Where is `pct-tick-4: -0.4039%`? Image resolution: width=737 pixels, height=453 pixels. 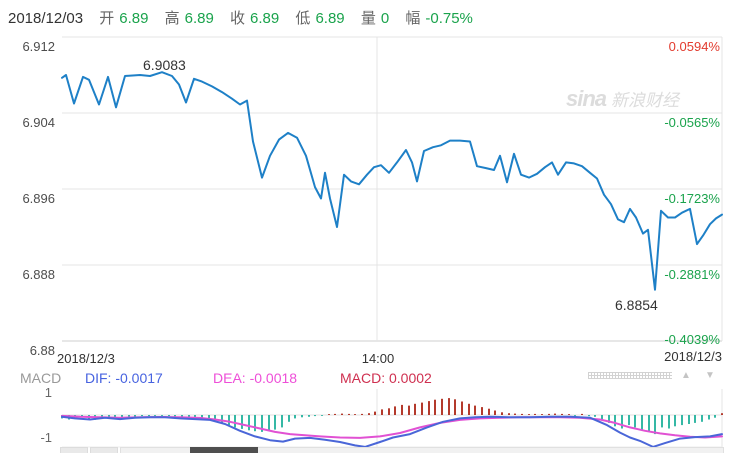
pct-tick-4: -0.4039% is located at coordinates (692, 339).